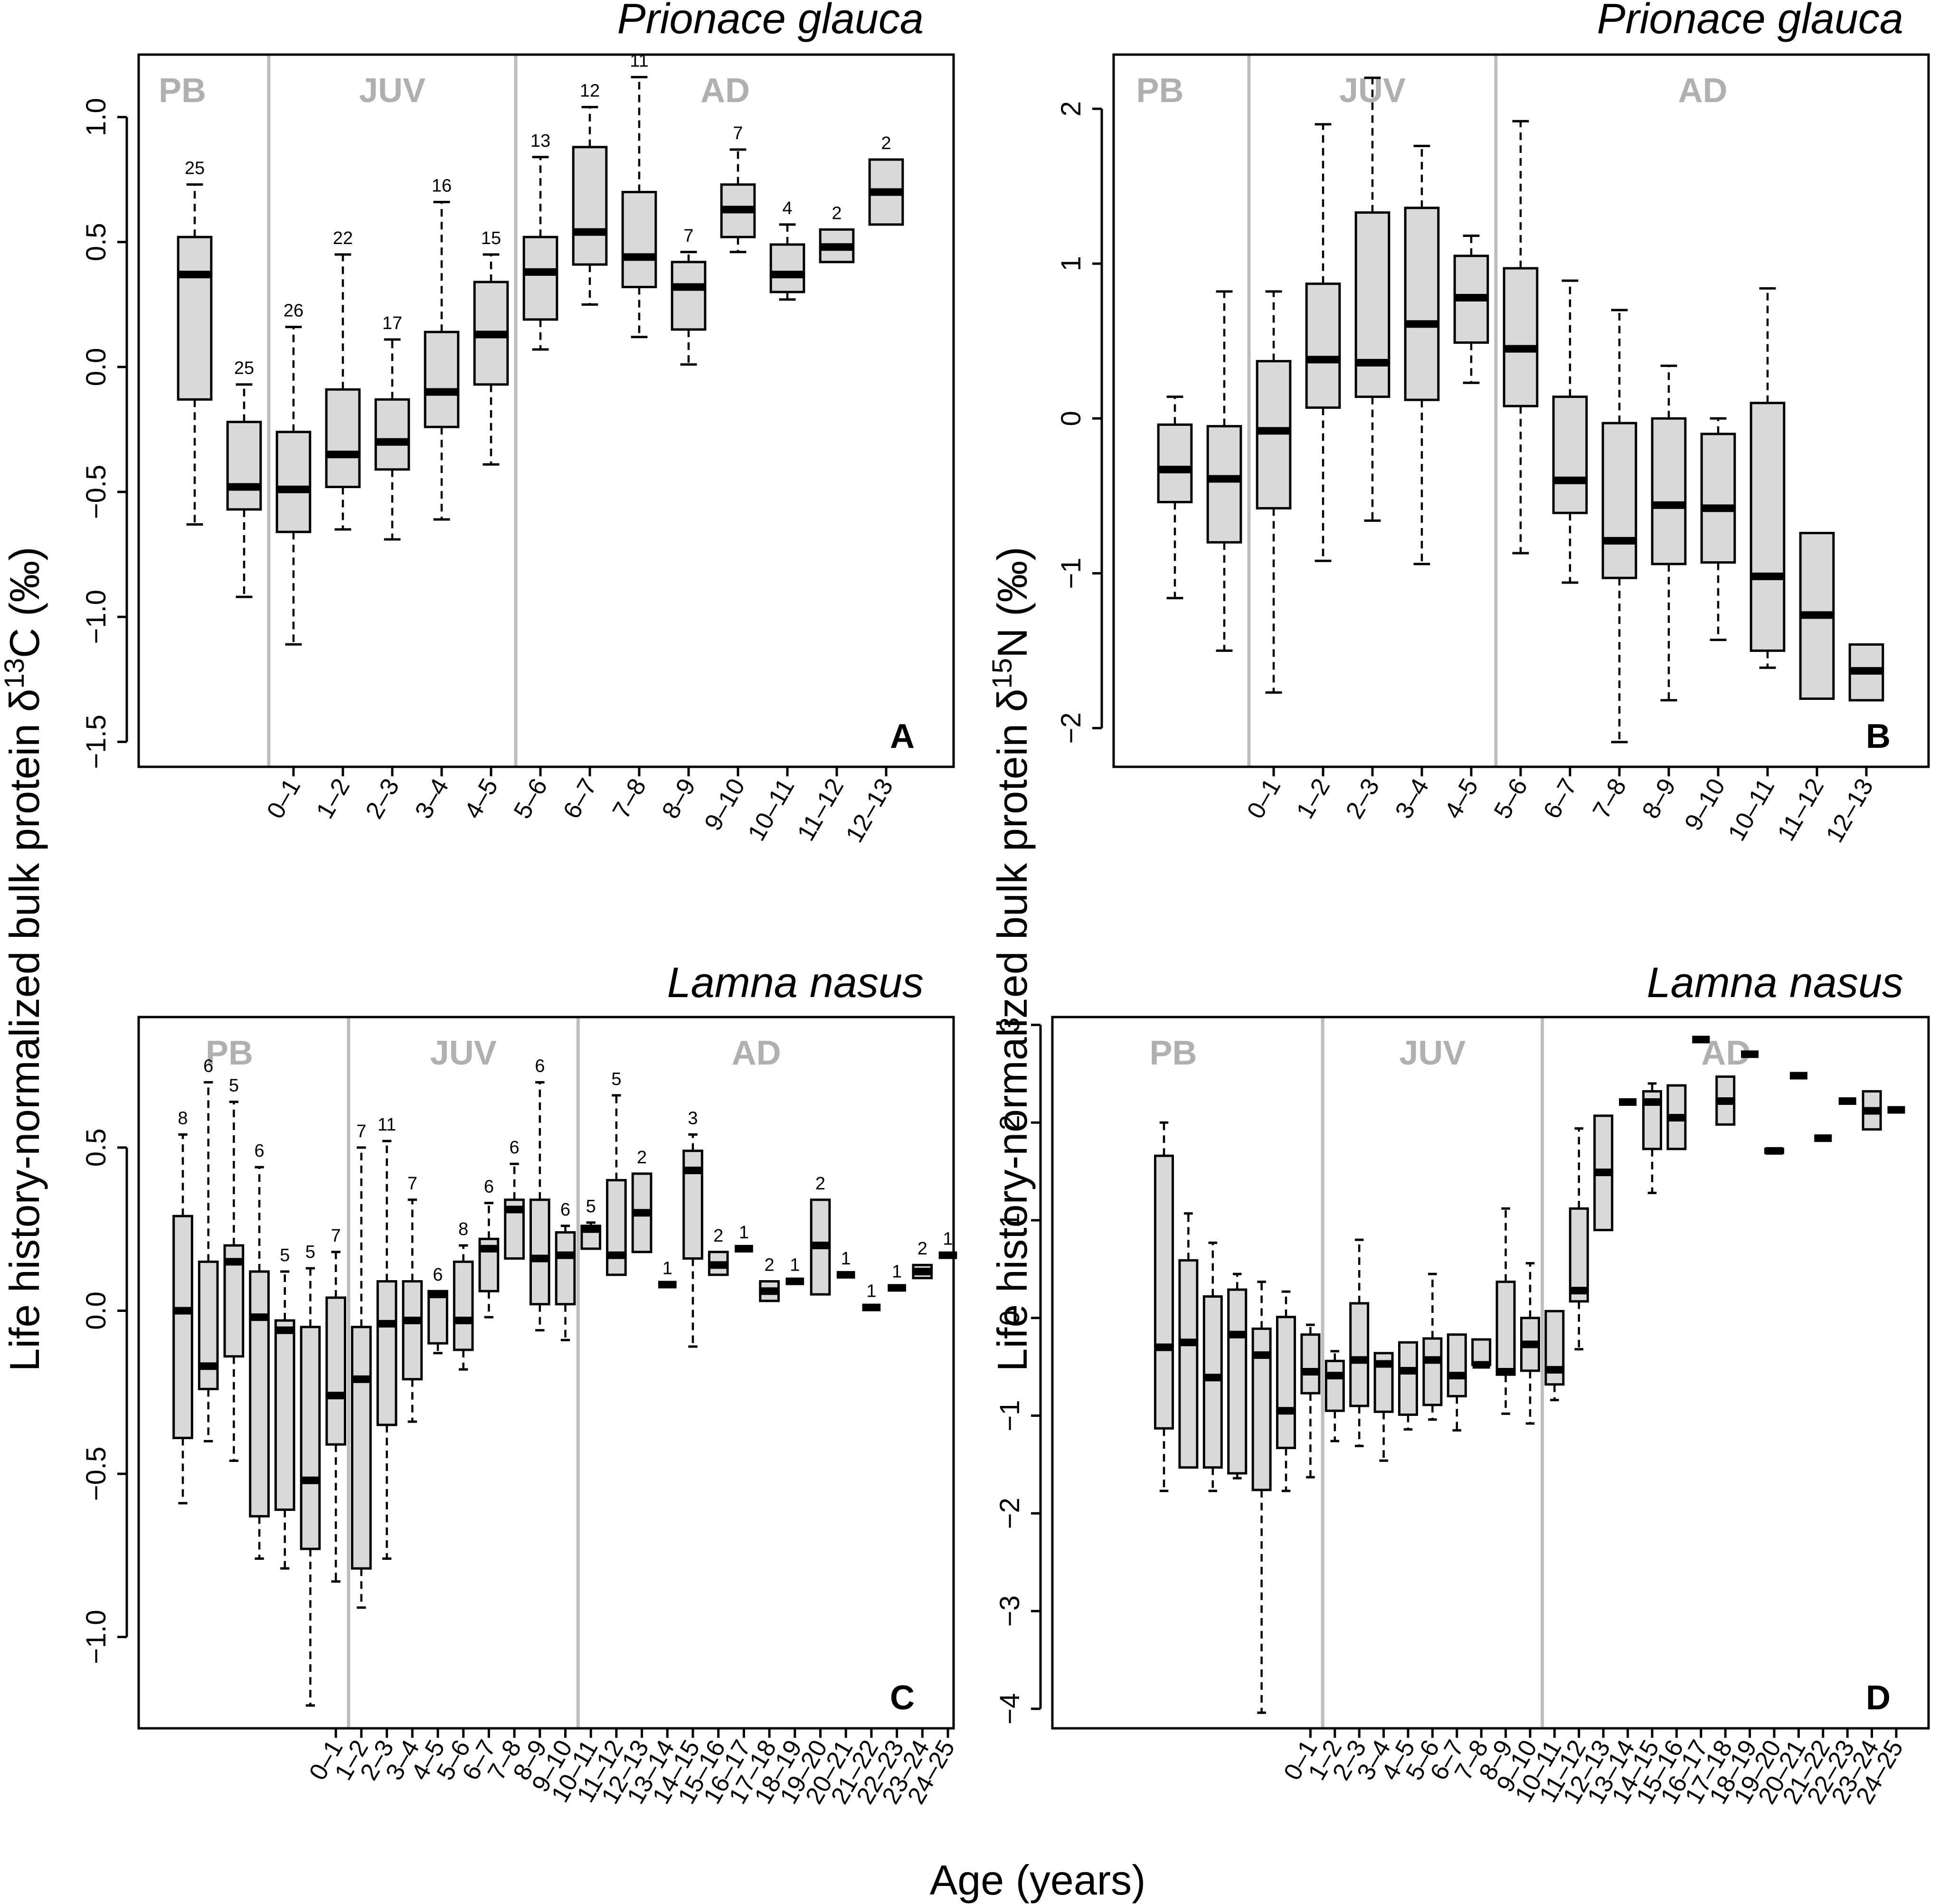  I want to click on box-6–7: 12, so click(590, 194).